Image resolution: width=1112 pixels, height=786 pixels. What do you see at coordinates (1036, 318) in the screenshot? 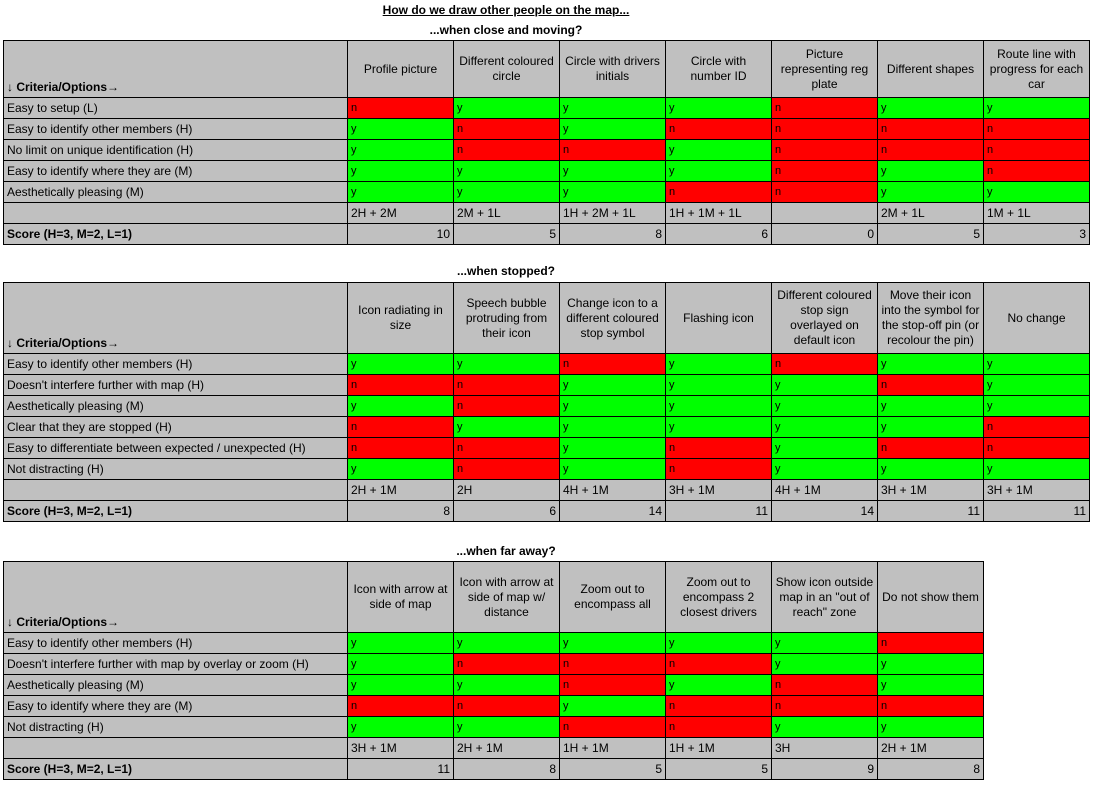
I see `option-header: No change` at bounding box center [1036, 318].